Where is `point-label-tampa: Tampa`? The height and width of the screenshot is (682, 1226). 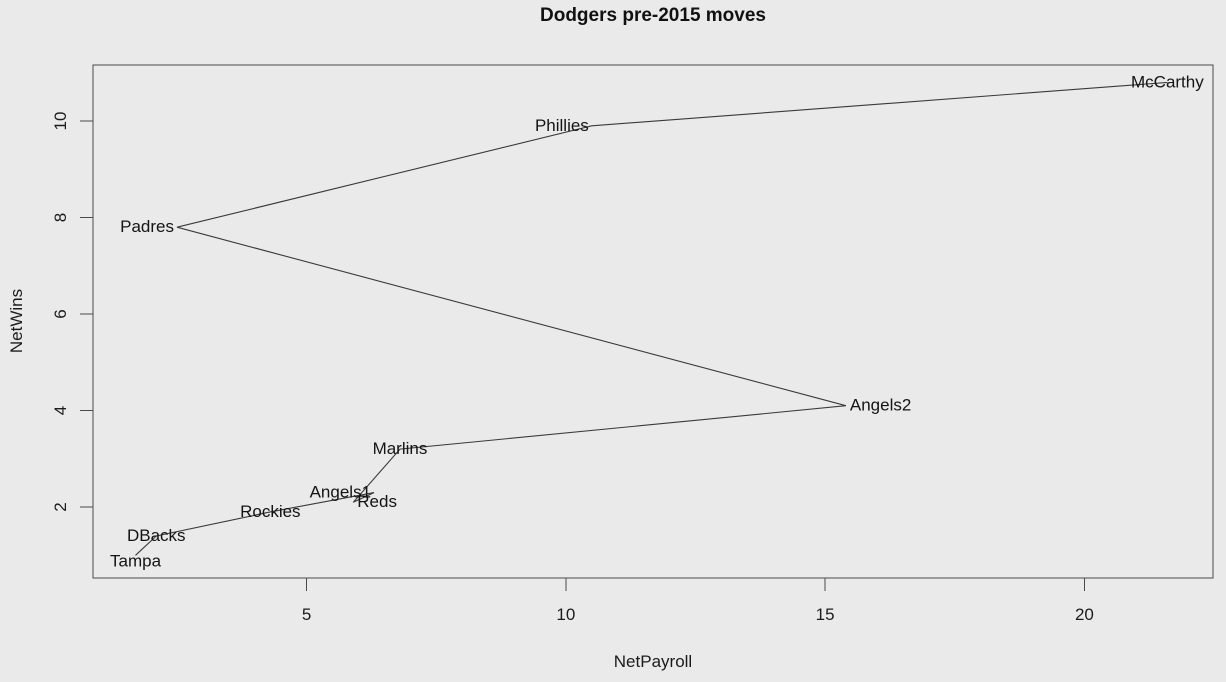
point-label-tampa: Tampa is located at coordinates (136, 560).